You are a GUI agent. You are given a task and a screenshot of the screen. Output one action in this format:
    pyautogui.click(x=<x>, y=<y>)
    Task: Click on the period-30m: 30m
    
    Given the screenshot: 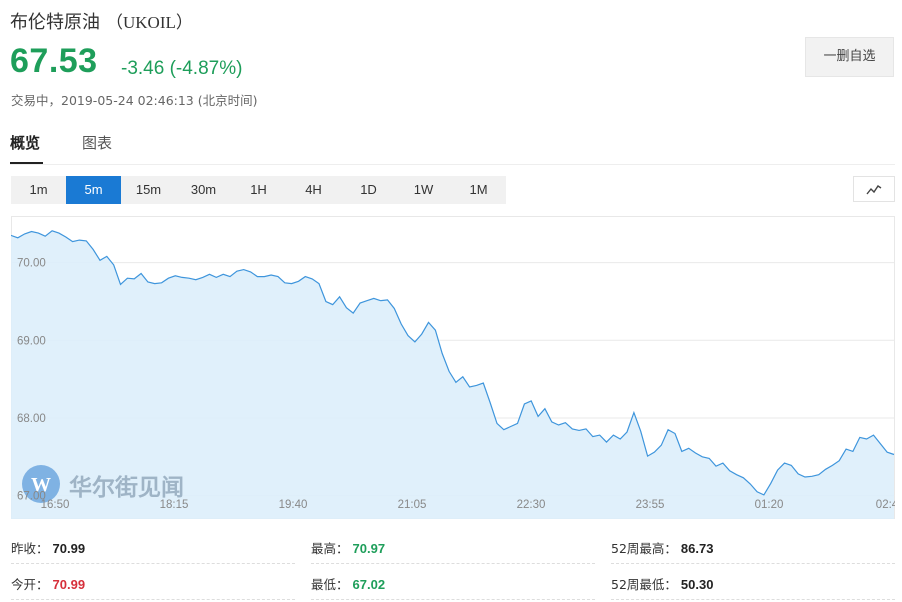 What is the action you would take?
    pyautogui.click(x=203, y=189)
    